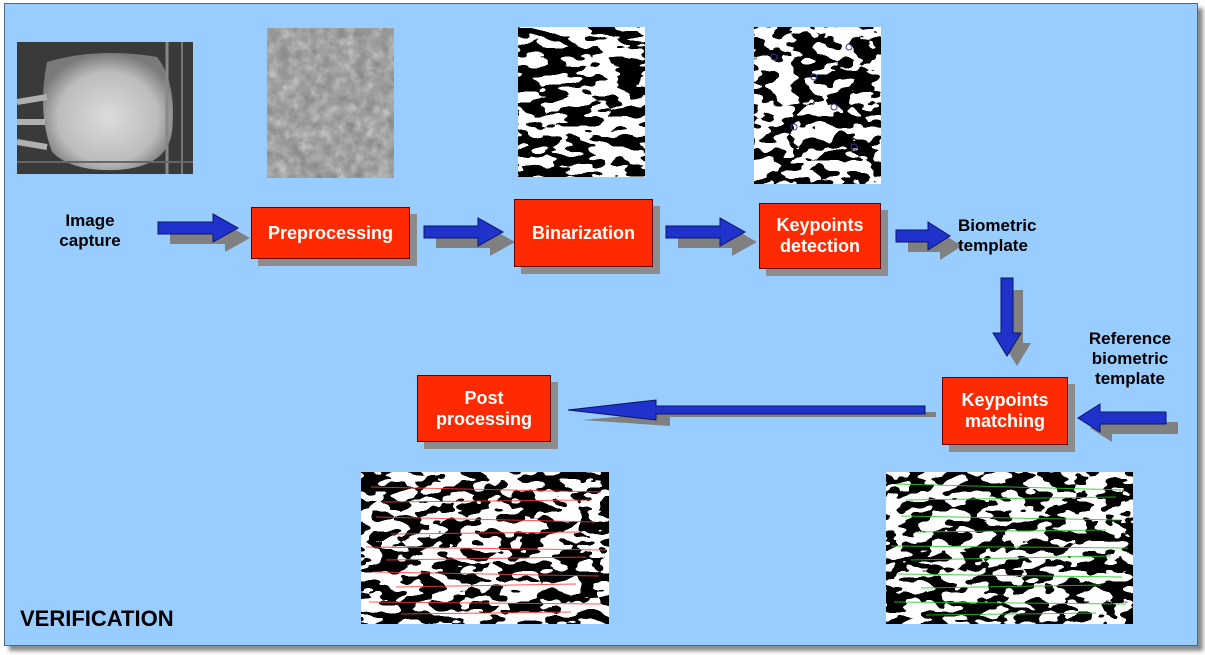 This screenshot has height=655, width=1205. Describe the element at coordinates (484, 408) in the screenshot. I see `post-processing-box: Post processing` at that location.